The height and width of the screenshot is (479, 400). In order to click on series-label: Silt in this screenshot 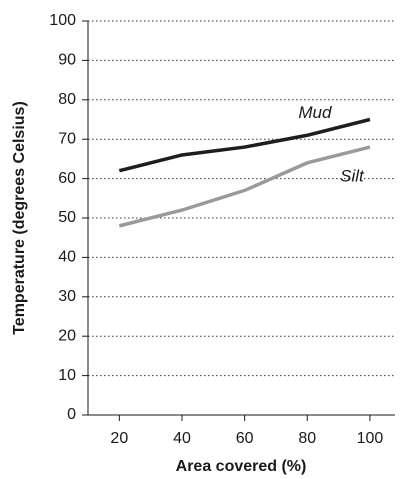, I will do `click(352, 176)`.